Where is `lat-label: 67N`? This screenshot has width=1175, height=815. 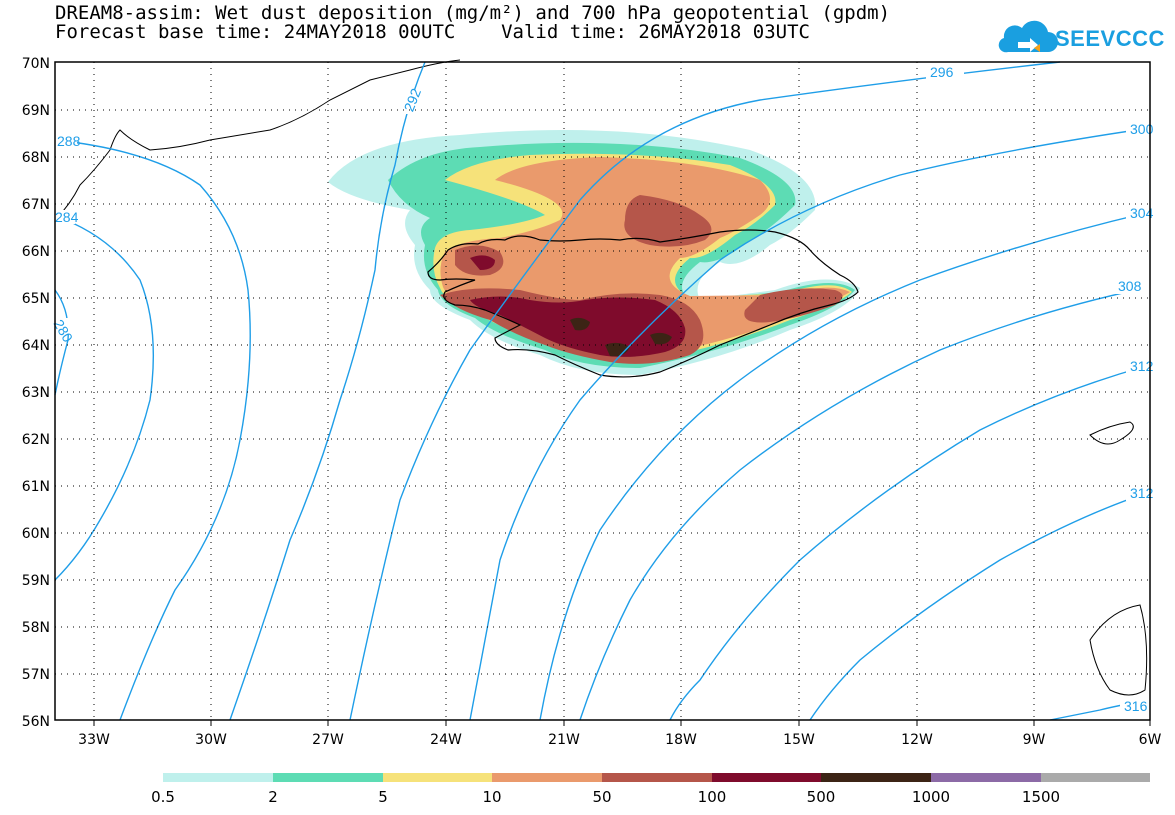 lat-label: 67N is located at coordinates (36, 205).